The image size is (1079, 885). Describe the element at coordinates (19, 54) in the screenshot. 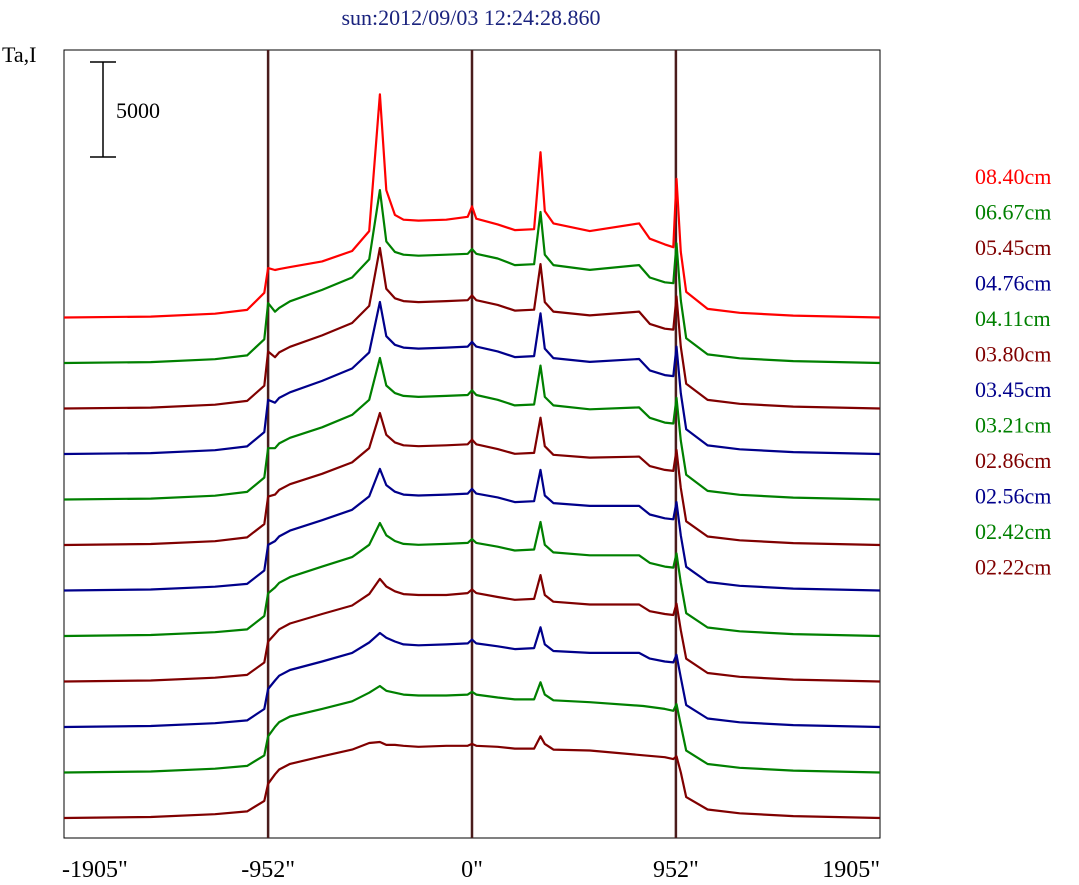

I see `y-axis-label: Ta,I` at that location.